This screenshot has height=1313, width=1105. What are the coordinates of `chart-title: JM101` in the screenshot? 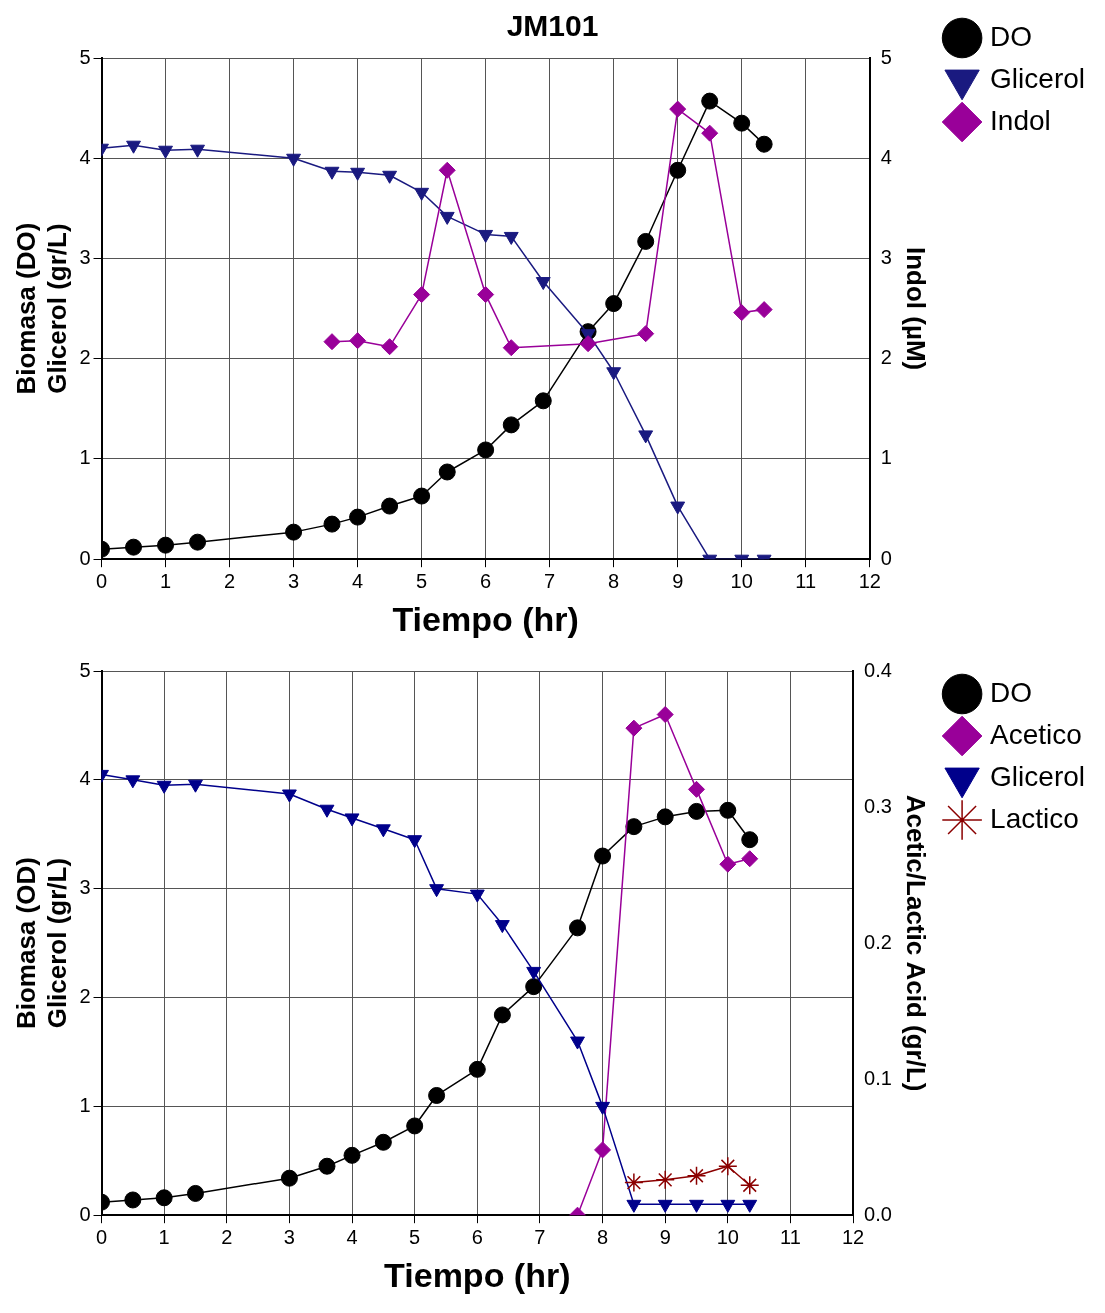 It's located at (552, 26).